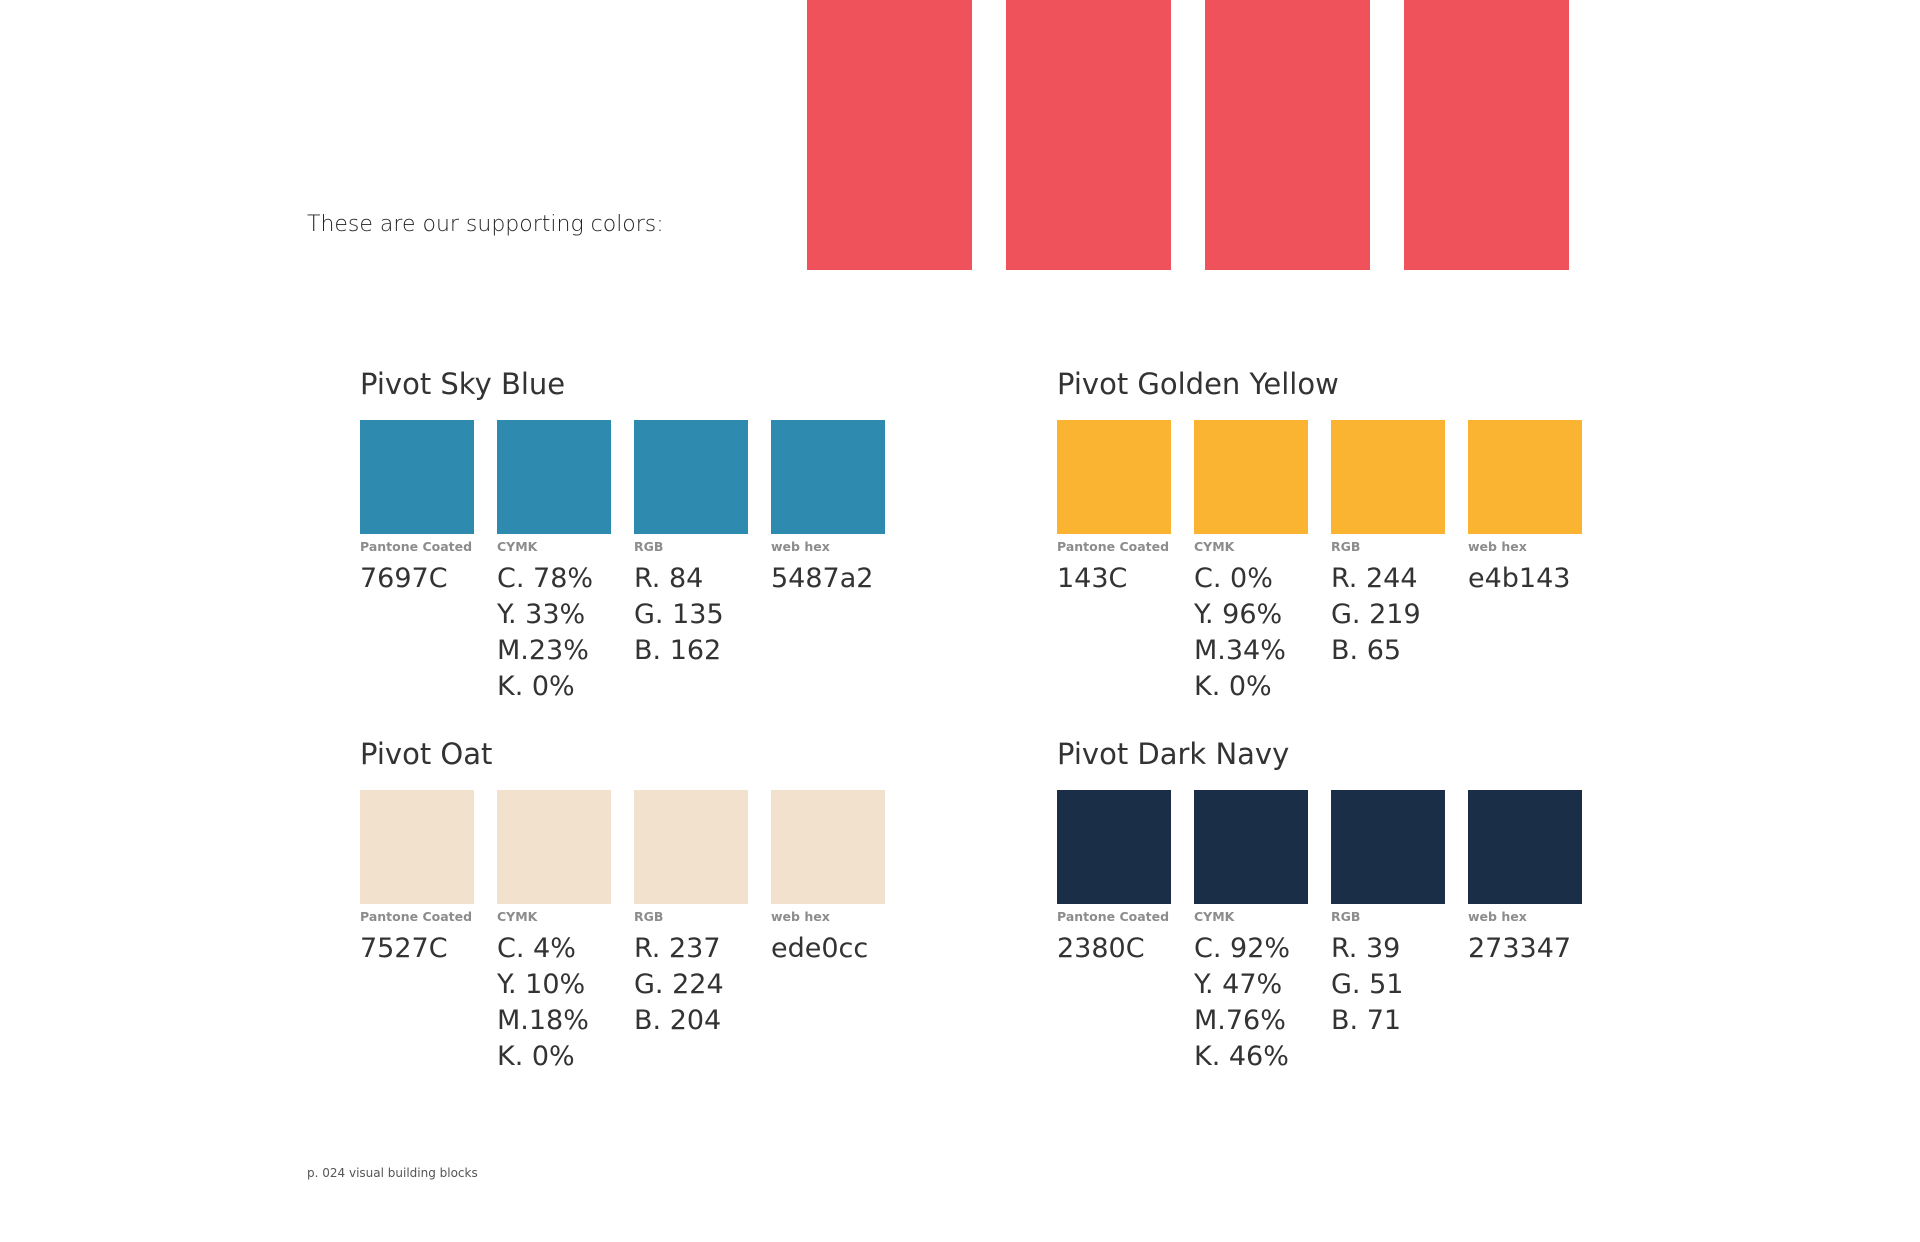 Image resolution: width=1920 pixels, height=1242 pixels. What do you see at coordinates (1519, 578) in the screenshot?
I see `color-value: e4b143` at bounding box center [1519, 578].